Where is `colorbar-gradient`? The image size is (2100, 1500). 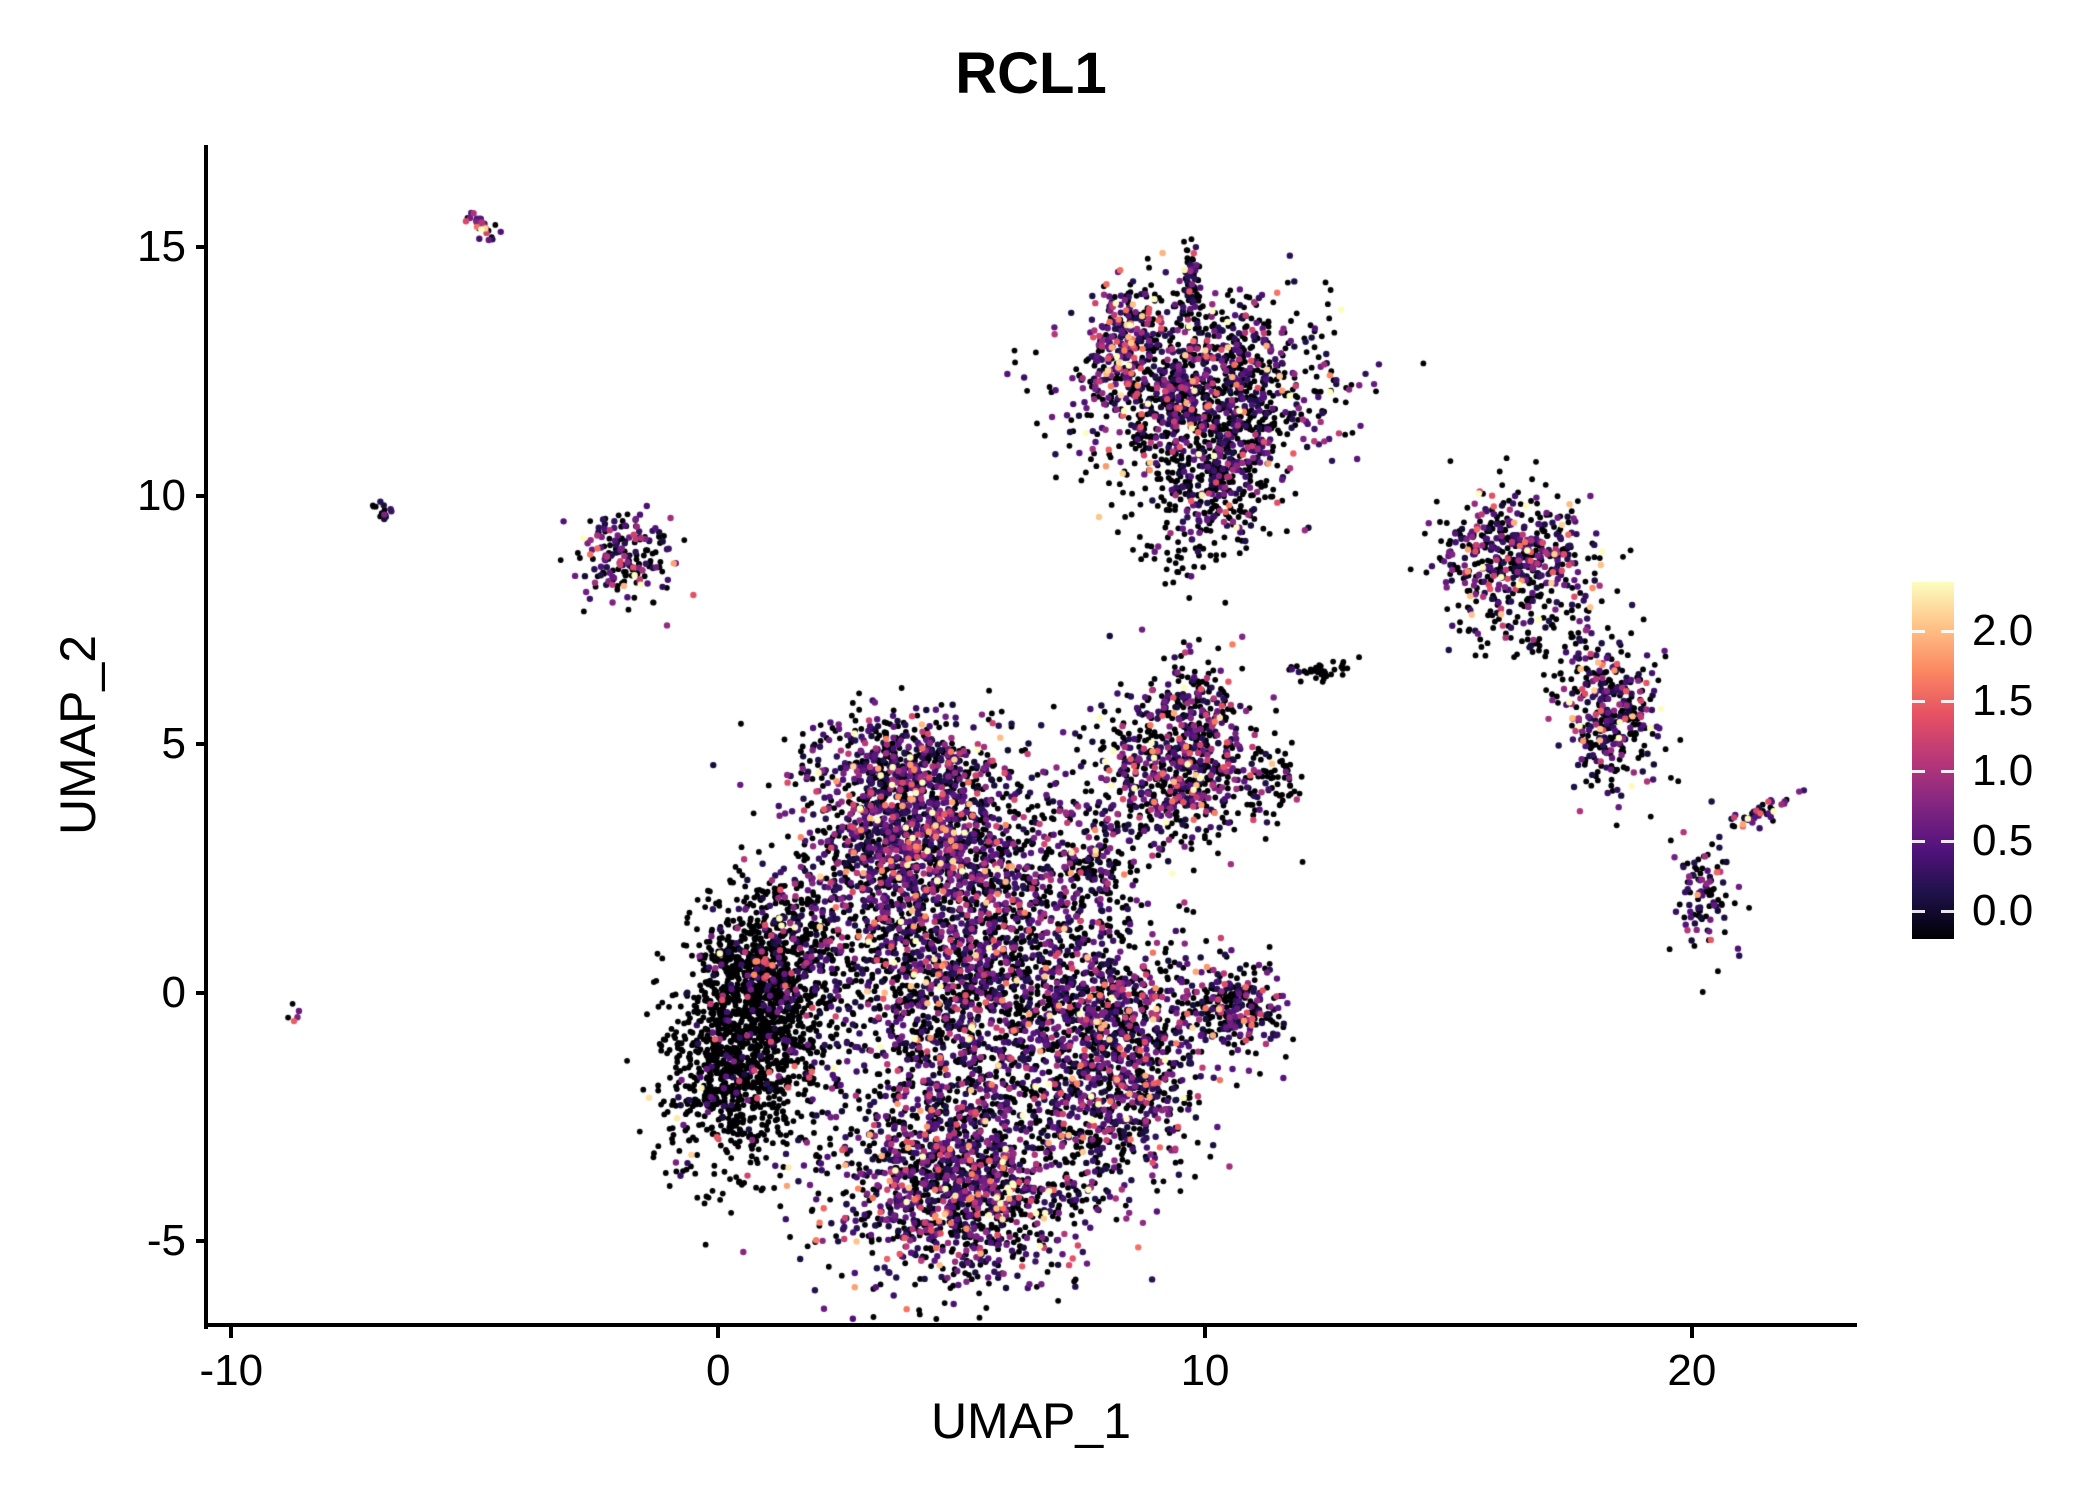 colorbar-gradient is located at coordinates (1933, 760).